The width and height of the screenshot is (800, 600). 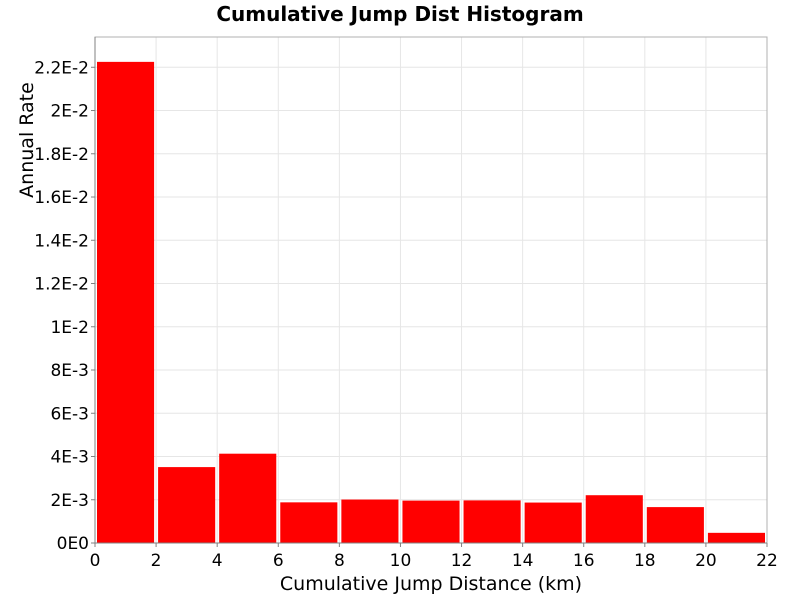 What do you see at coordinates (278, 561) in the screenshot?
I see `x-tick-label: 6` at bounding box center [278, 561].